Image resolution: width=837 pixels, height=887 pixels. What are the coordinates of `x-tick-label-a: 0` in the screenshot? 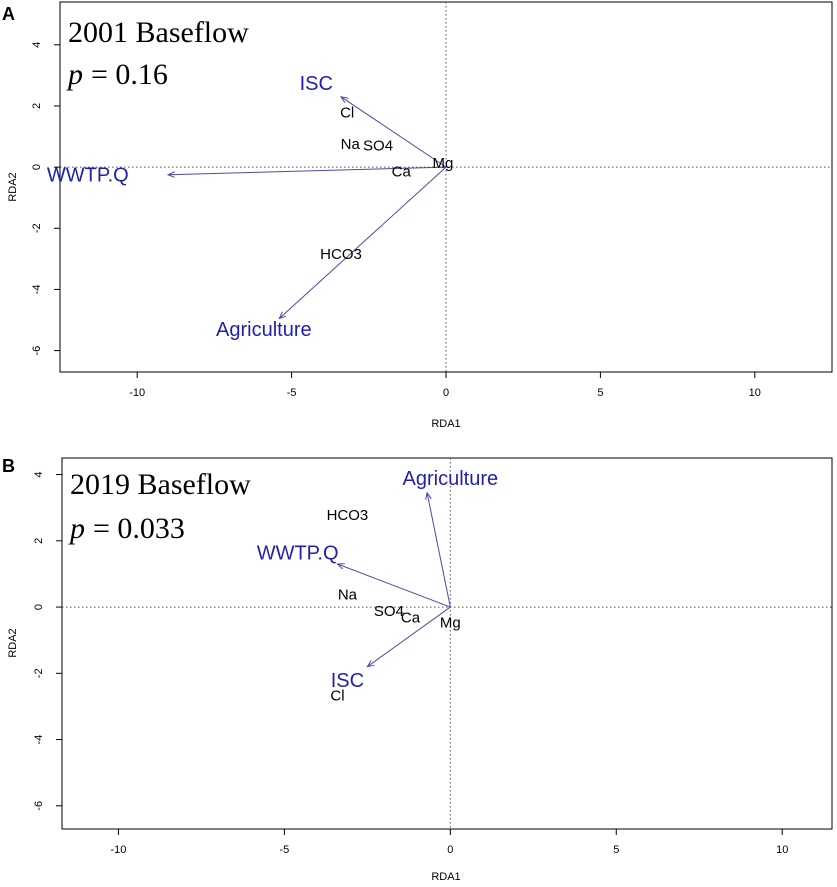 It's located at (446, 393).